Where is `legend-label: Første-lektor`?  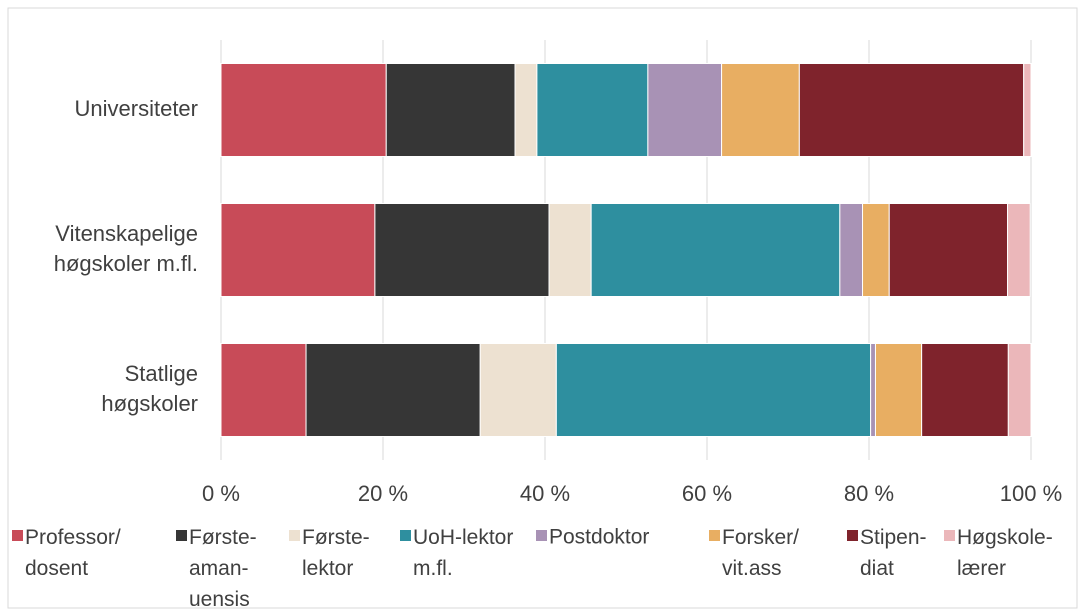 legend-label: Første-lektor is located at coordinates (336, 553).